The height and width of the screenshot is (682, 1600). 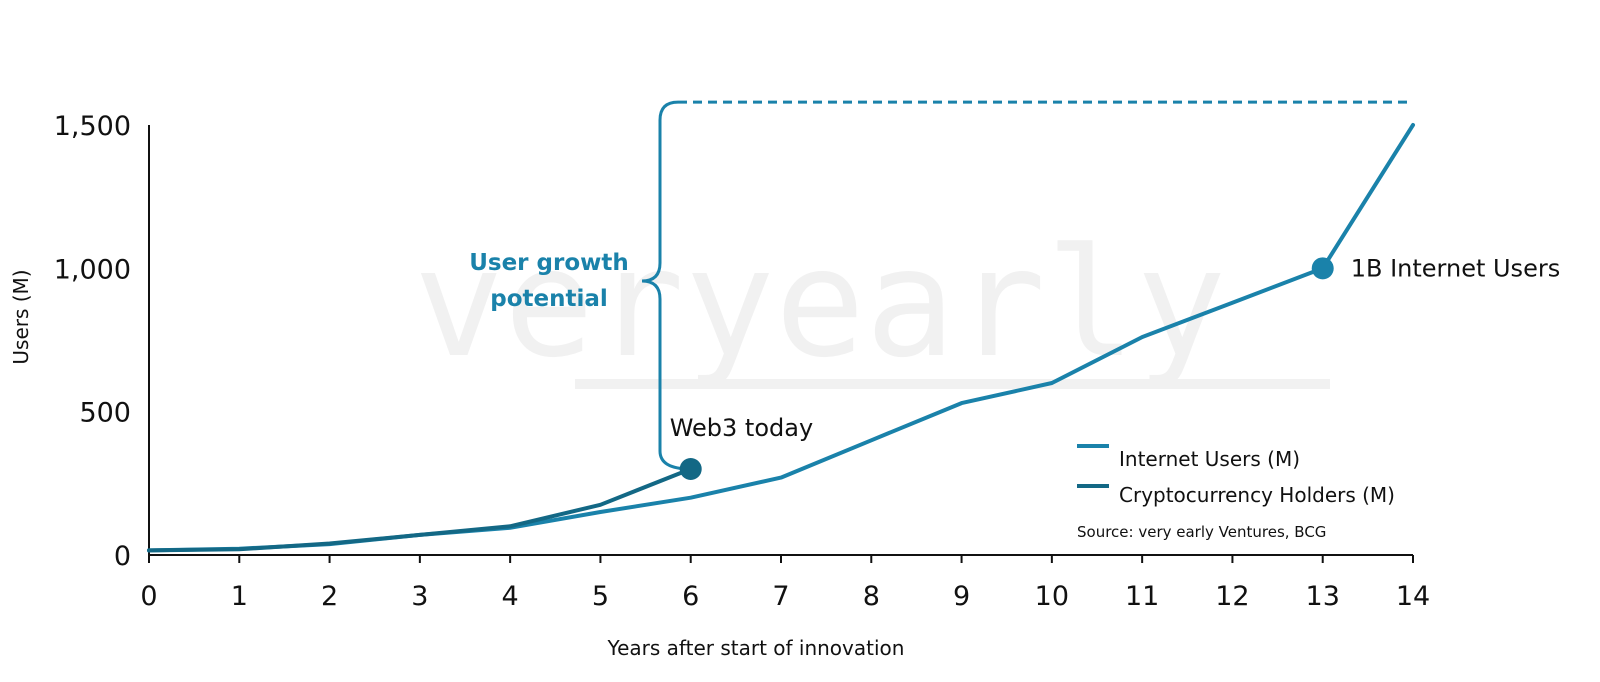 What do you see at coordinates (780, 596) in the screenshot?
I see `x-tick-label: 7` at bounding box center [780, 596].